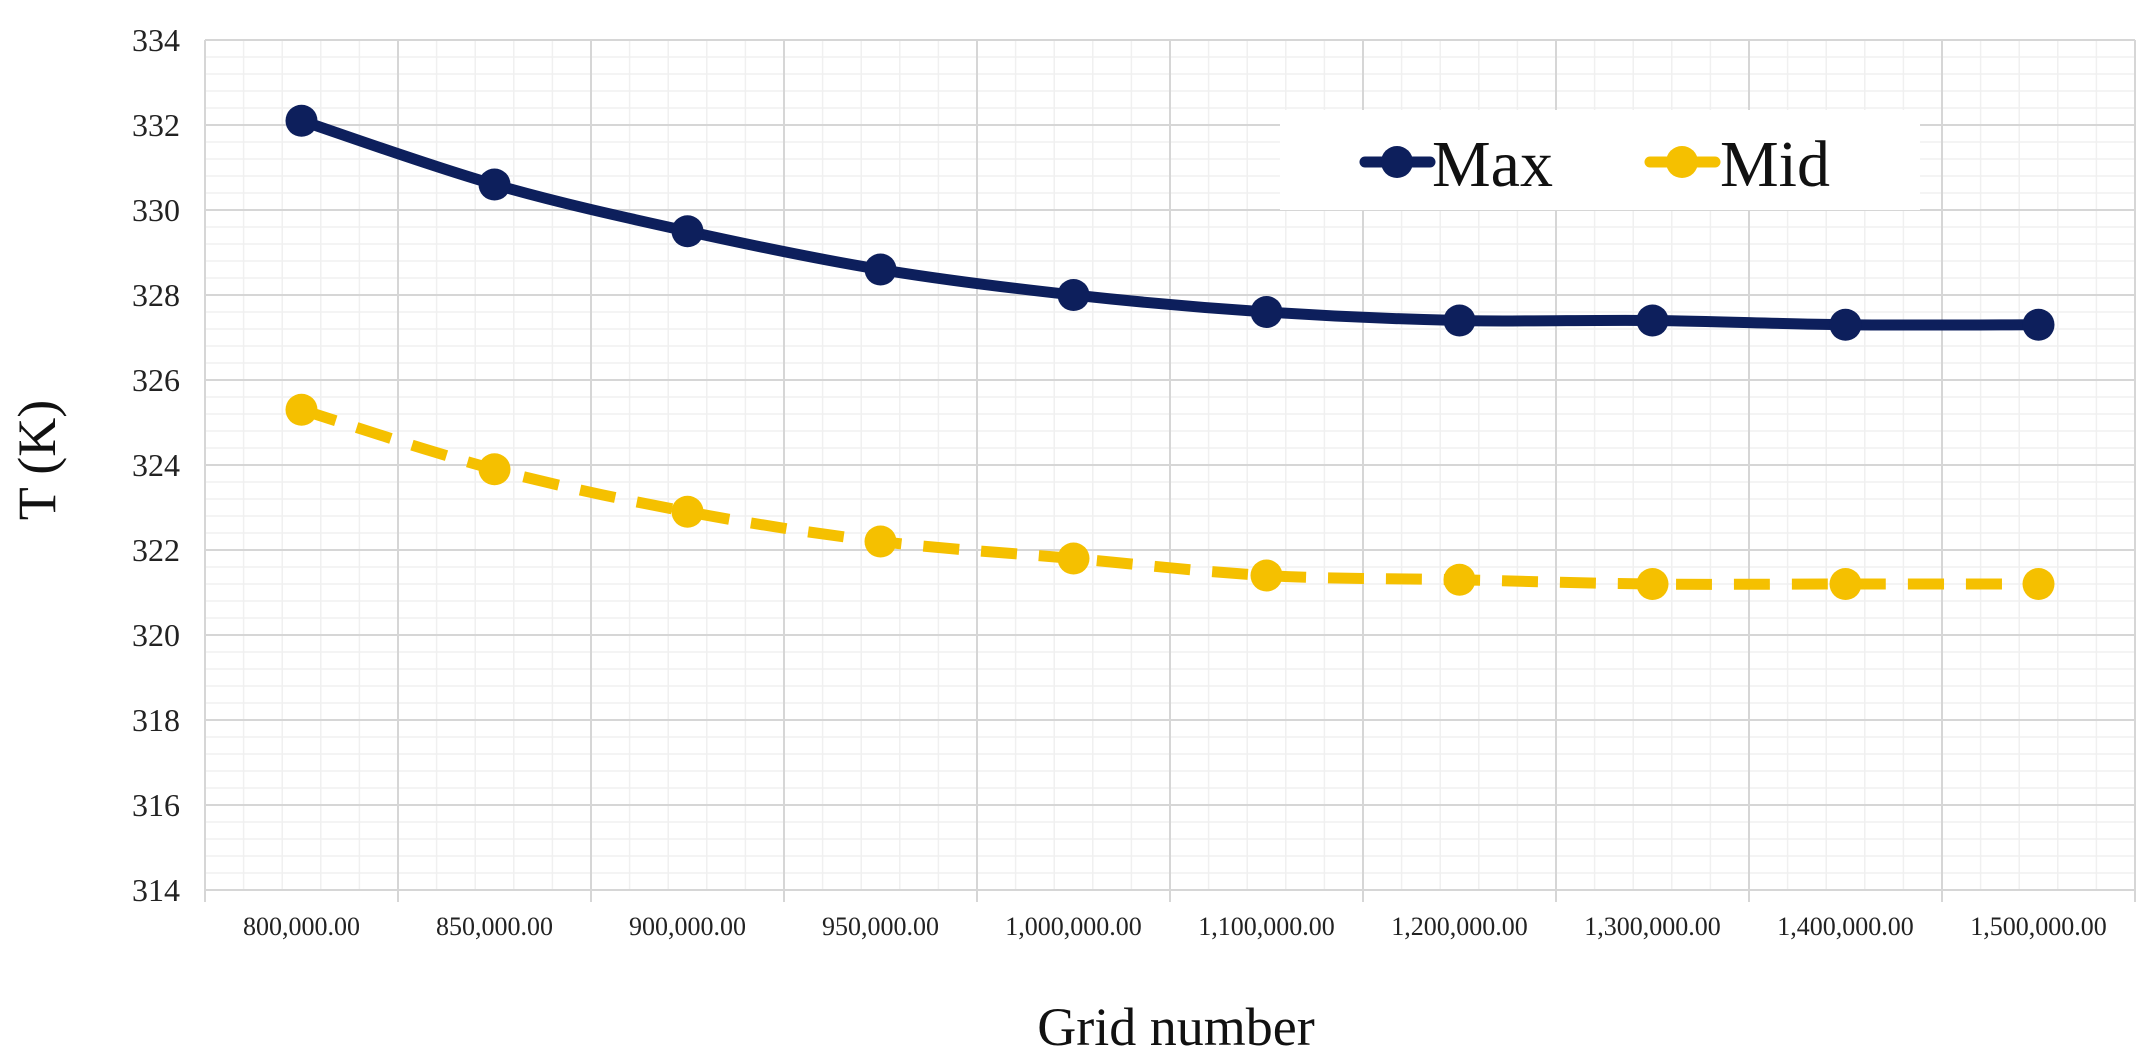 The height and width of the screenshot is (1064, 2149). What do you see at coordinates (1169, 497) in the screenshot?
I see `series-line-mid` at bounding box center [1169, 497].